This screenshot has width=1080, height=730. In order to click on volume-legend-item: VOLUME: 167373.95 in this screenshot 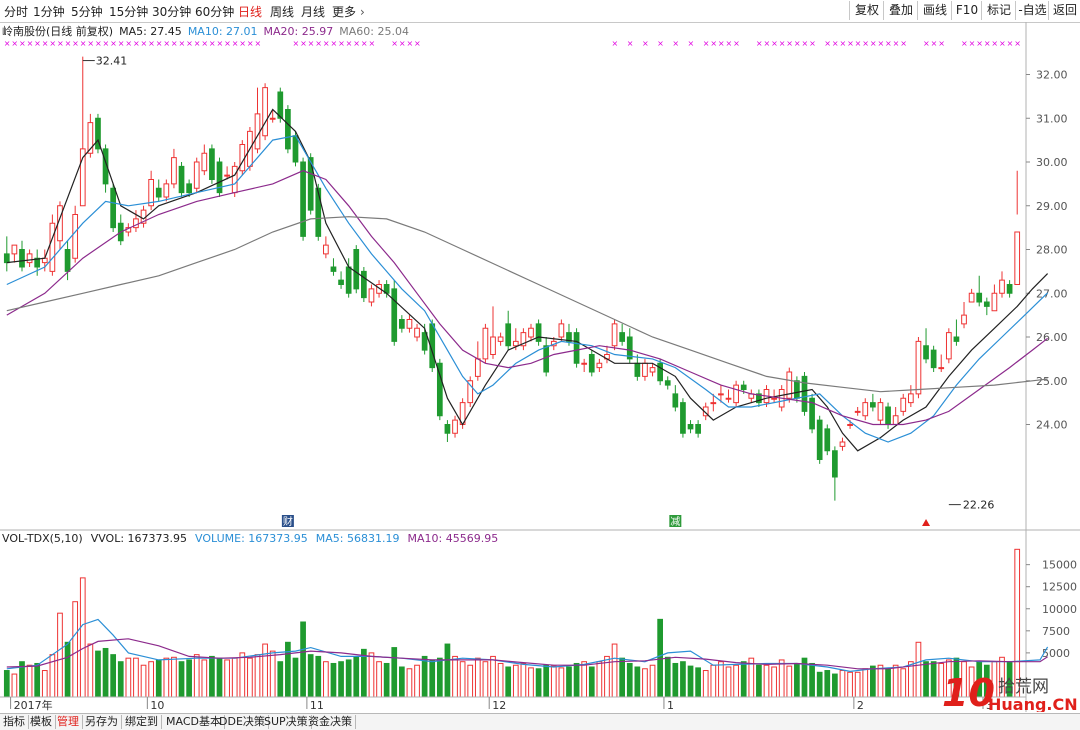, I will do `click(251, 538)`.